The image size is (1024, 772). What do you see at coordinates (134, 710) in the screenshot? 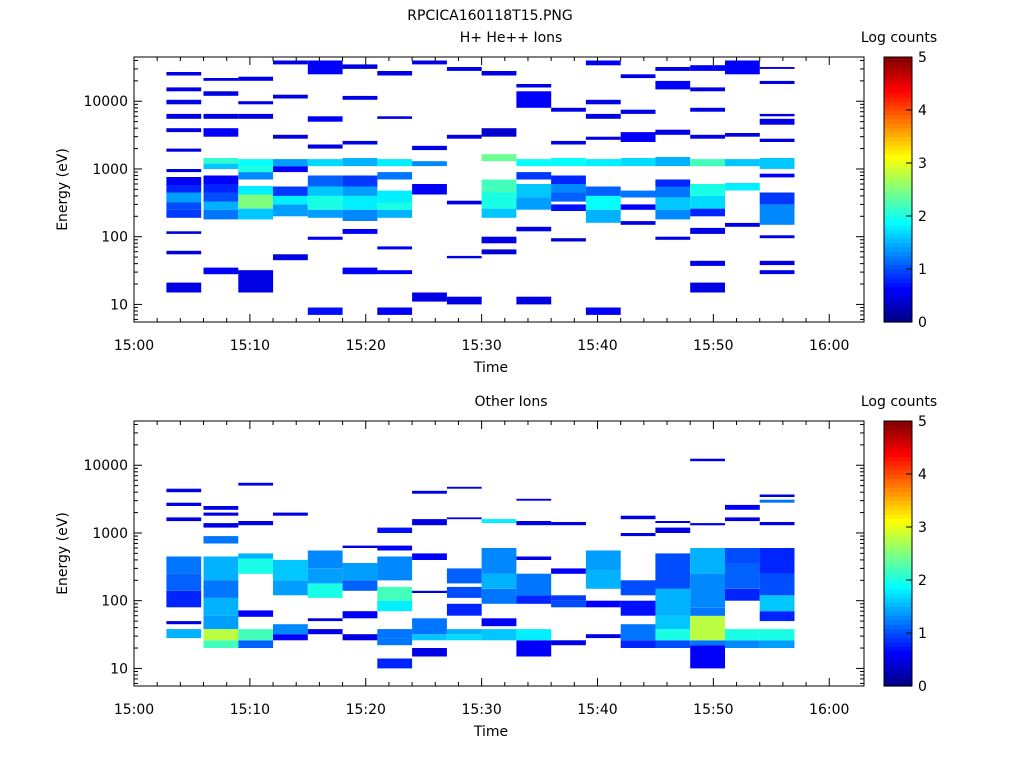
I see `x-tick-label: 15:00` at bounding box center [134, 710].